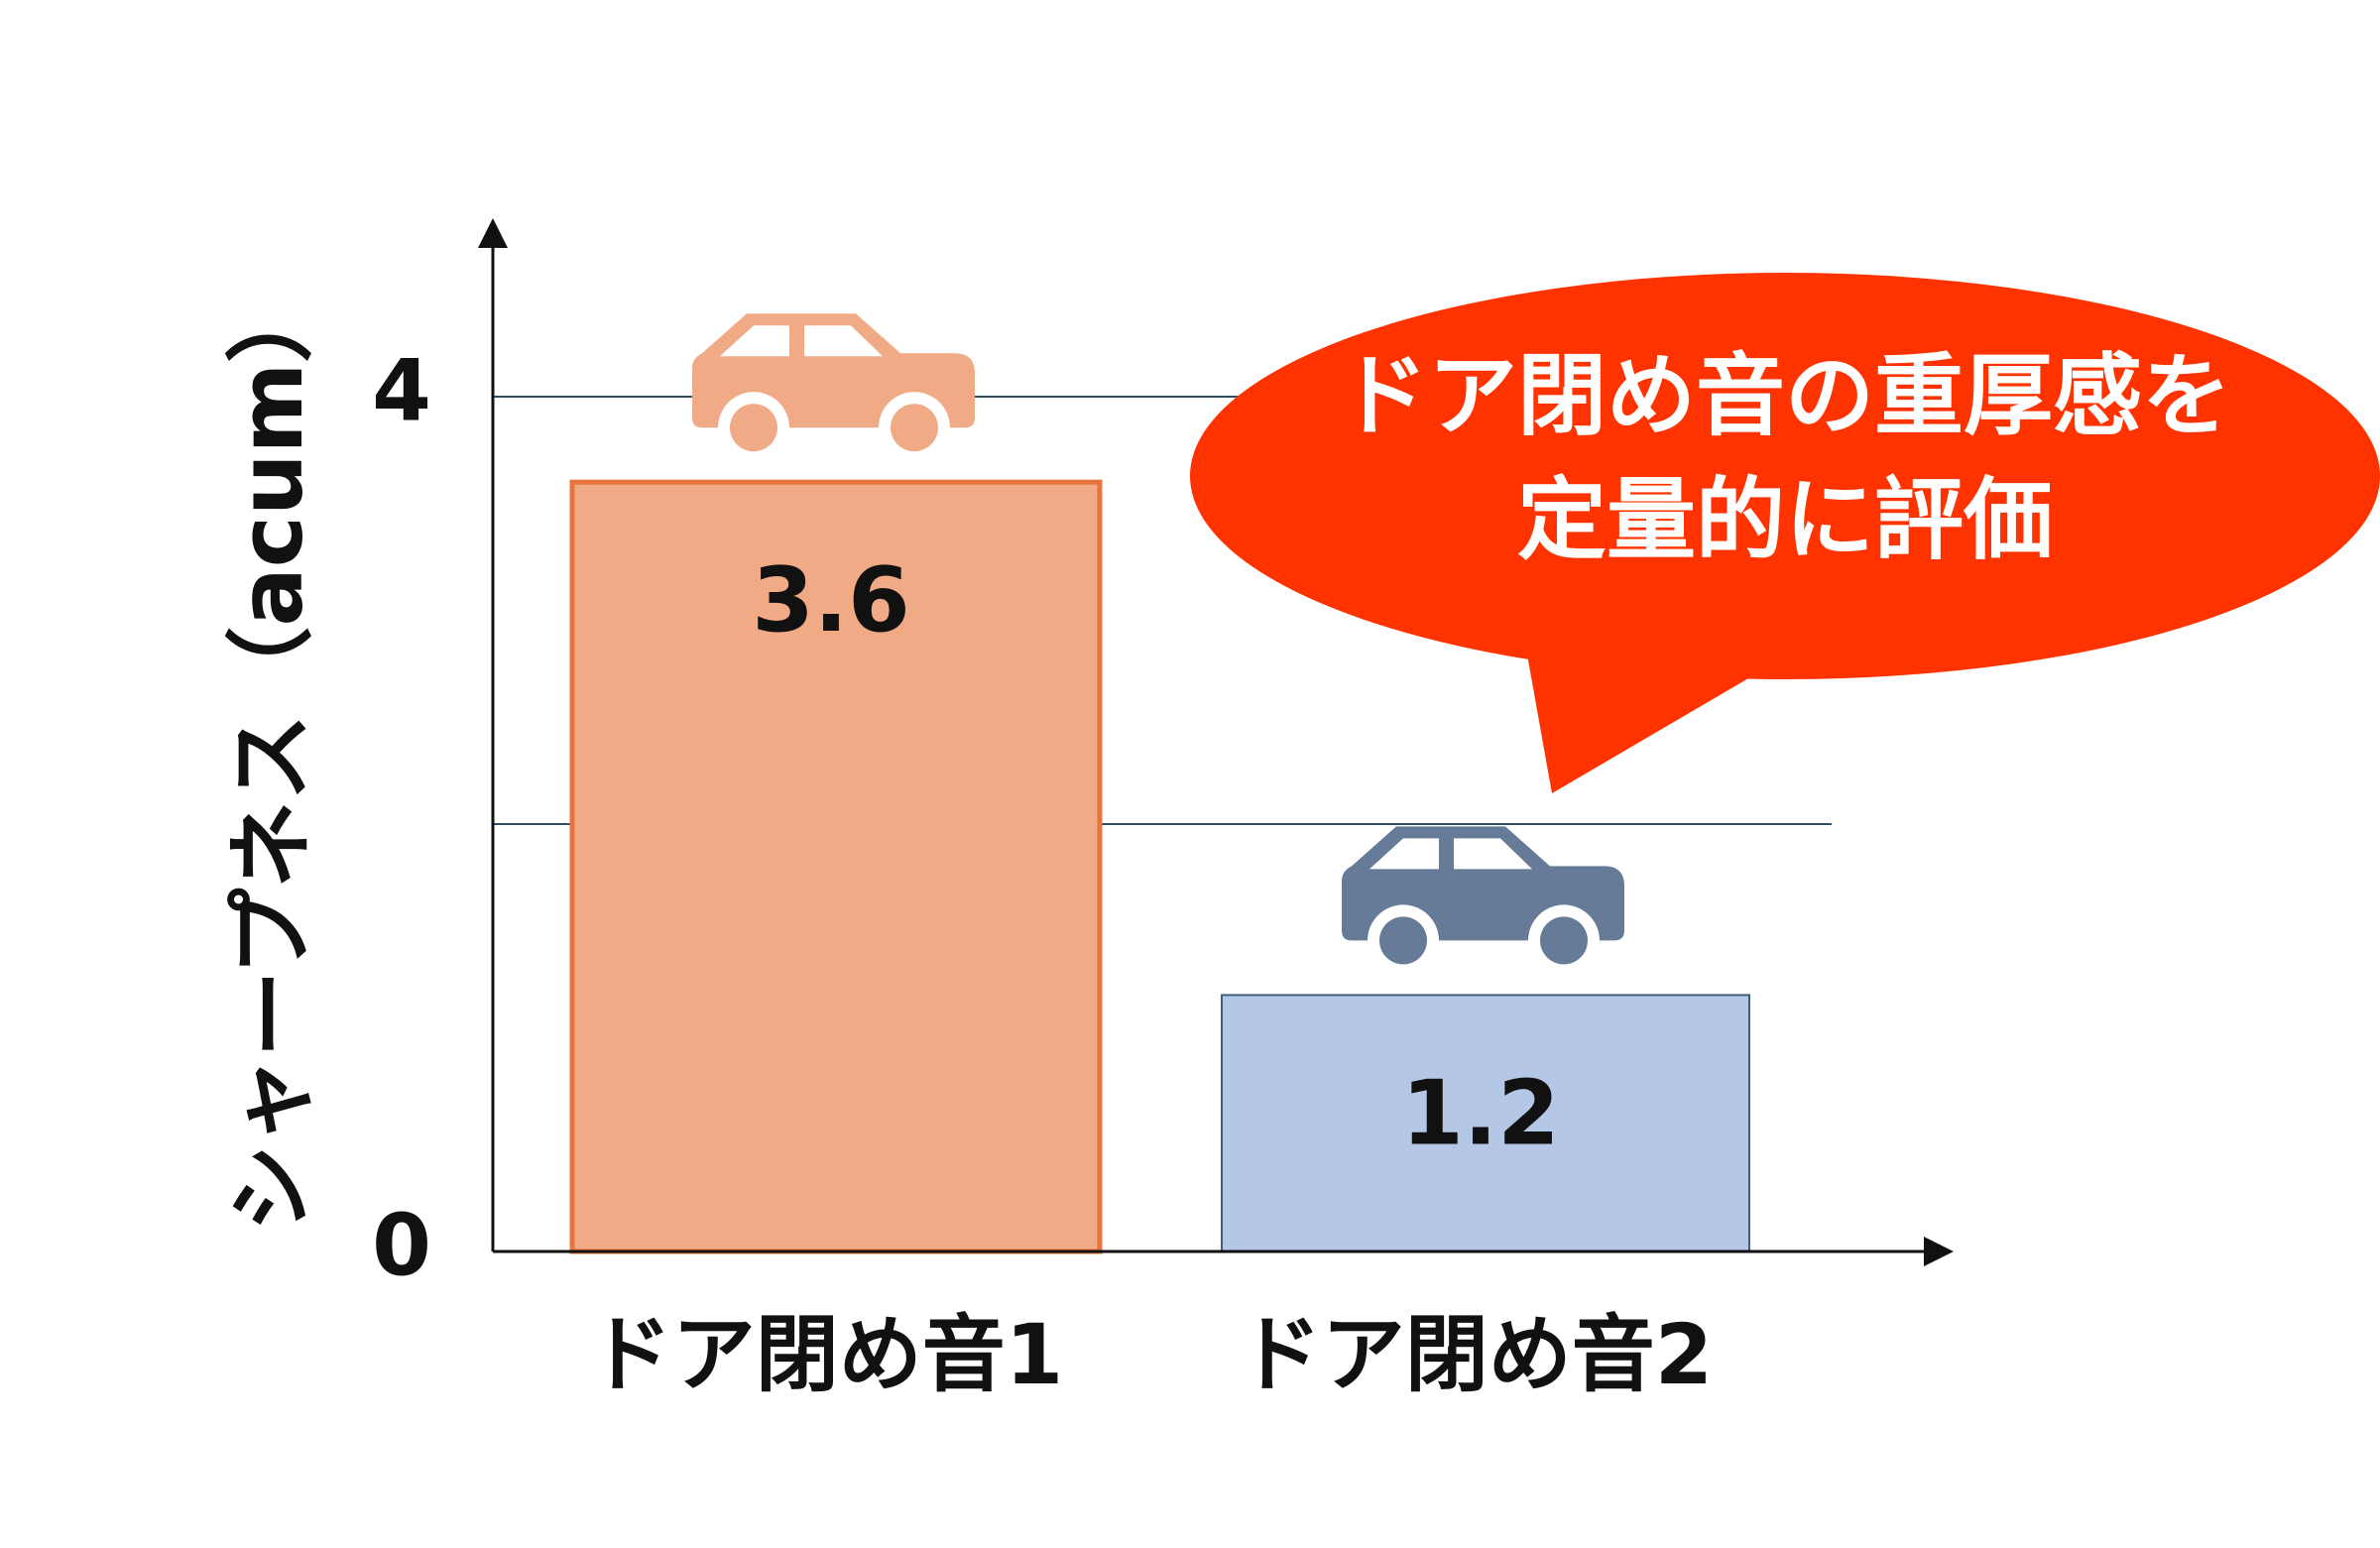 The image size is (2380, 1548). What do you see at coordinates (1785, 520) in the screenshot?
I see `callout-line-2: 定量的に評価` at bounding box center [1785, 520].